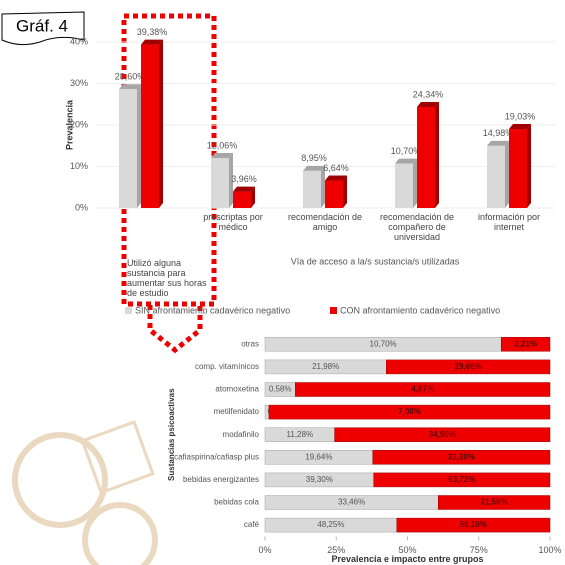 This screenshot has height=565, width=565. I want to click on value-label: 56,10%, so click(473, 524).